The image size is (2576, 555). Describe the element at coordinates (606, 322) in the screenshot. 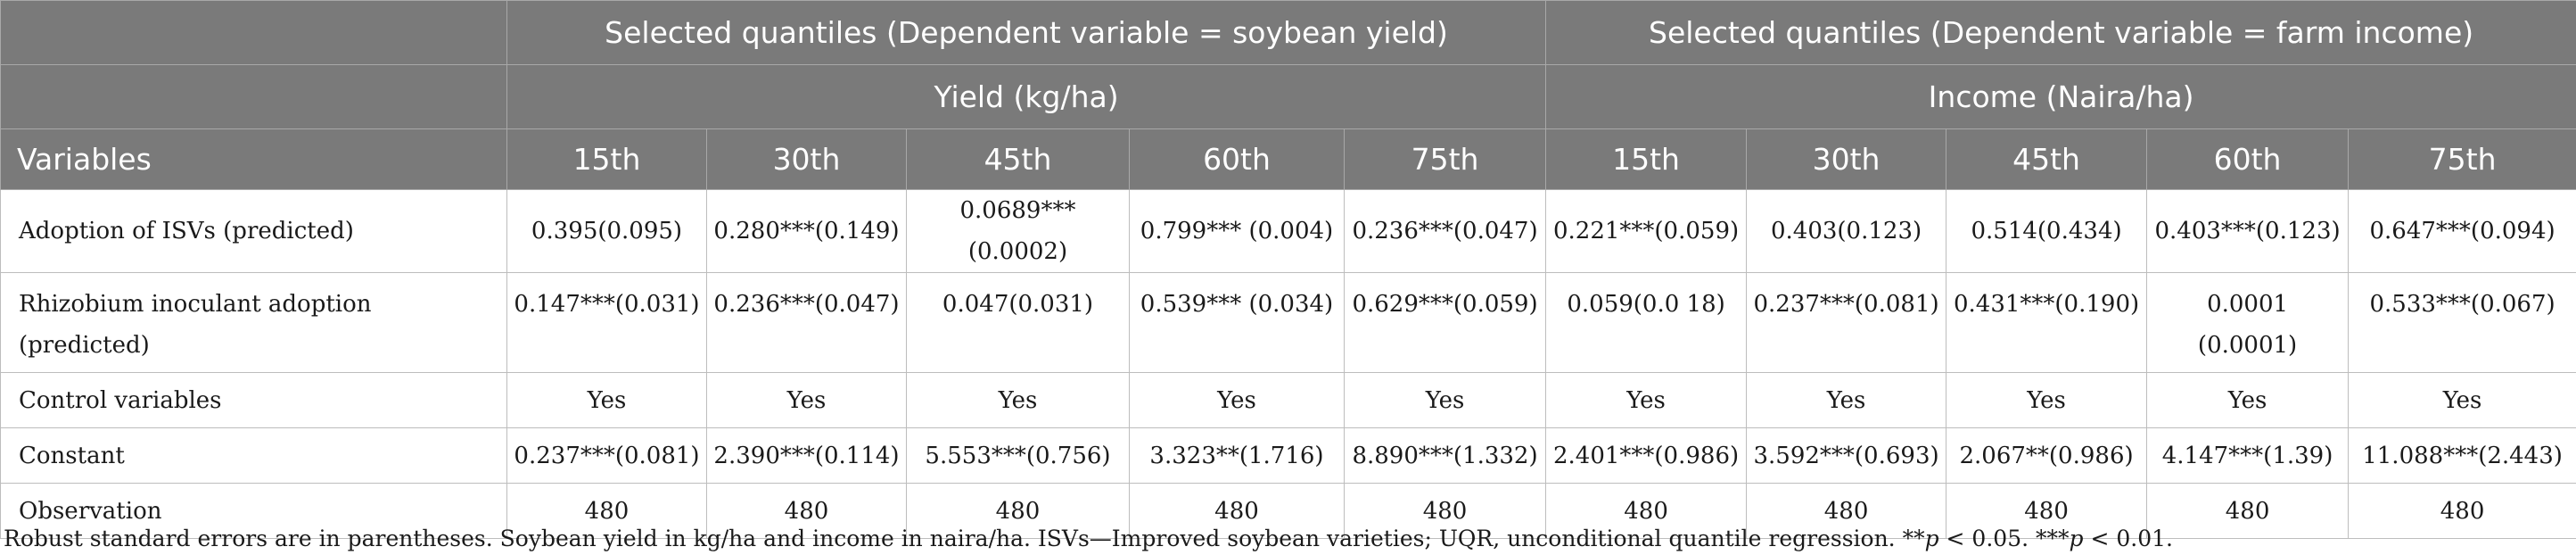

I see `table-cell: 0.147***(0.031)` at that location.